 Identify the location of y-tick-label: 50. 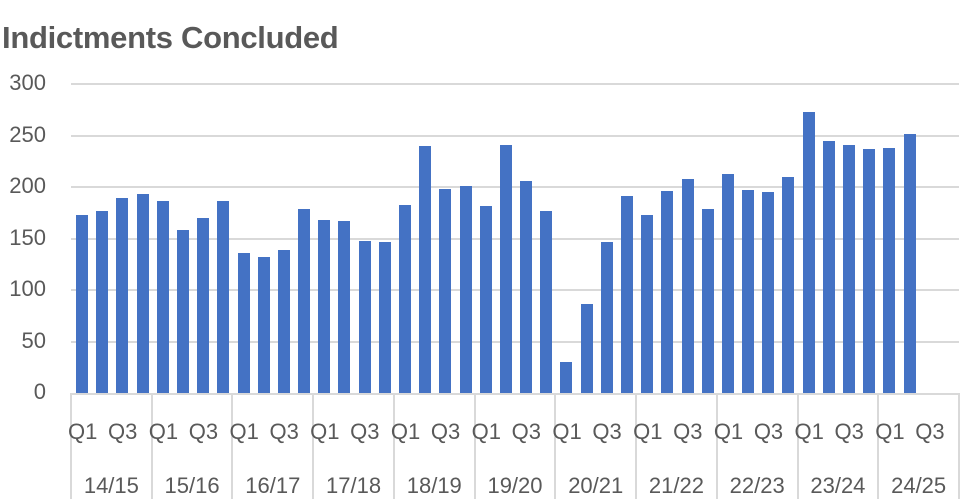
(33, 340).